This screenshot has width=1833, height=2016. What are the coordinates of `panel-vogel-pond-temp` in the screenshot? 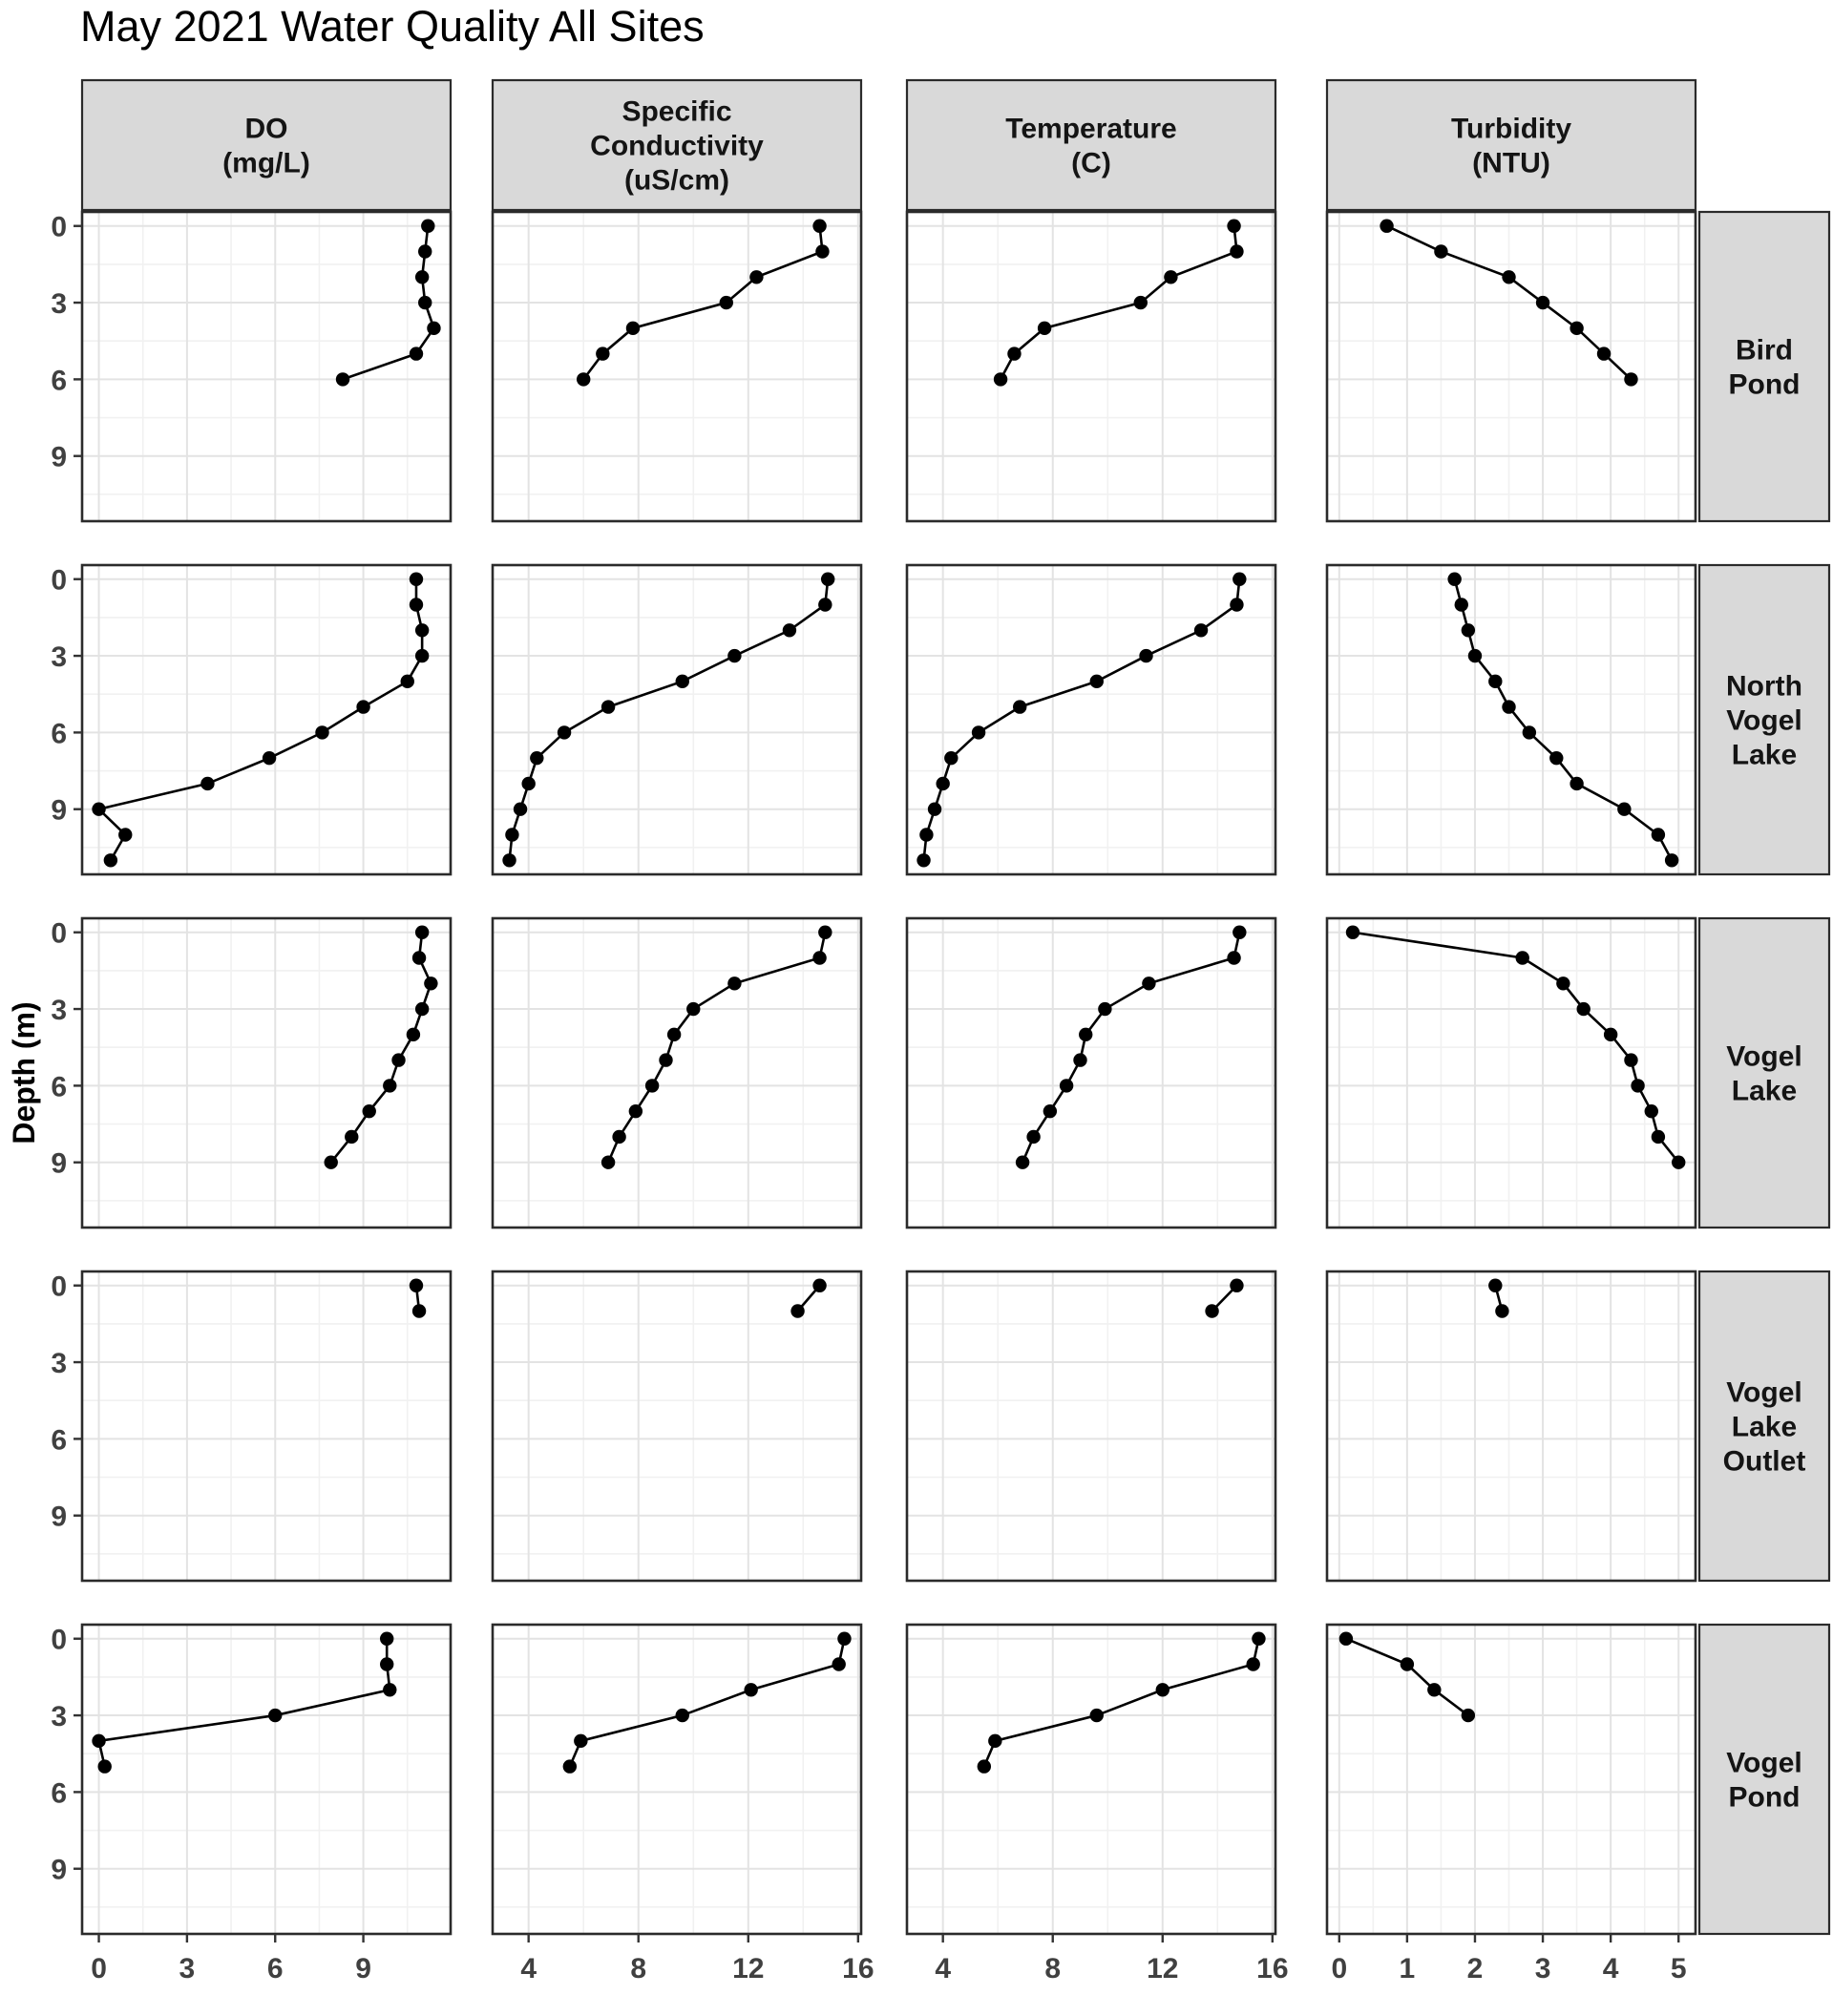 It's located at (1091, 1780).